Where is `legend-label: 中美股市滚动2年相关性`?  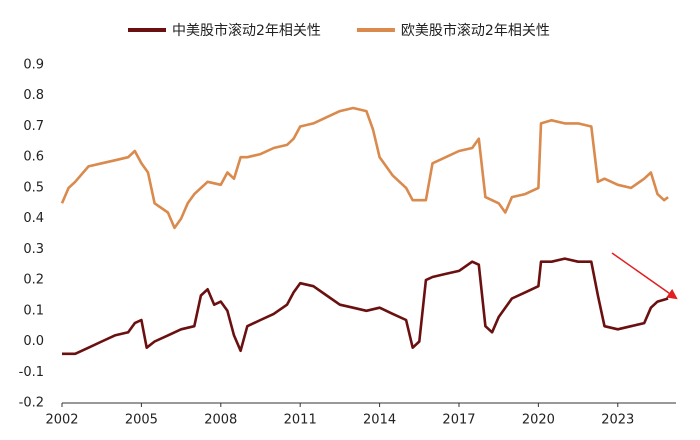
legend-label: 中美股市滚动2年相关性 is located at coordinates (246, 30).